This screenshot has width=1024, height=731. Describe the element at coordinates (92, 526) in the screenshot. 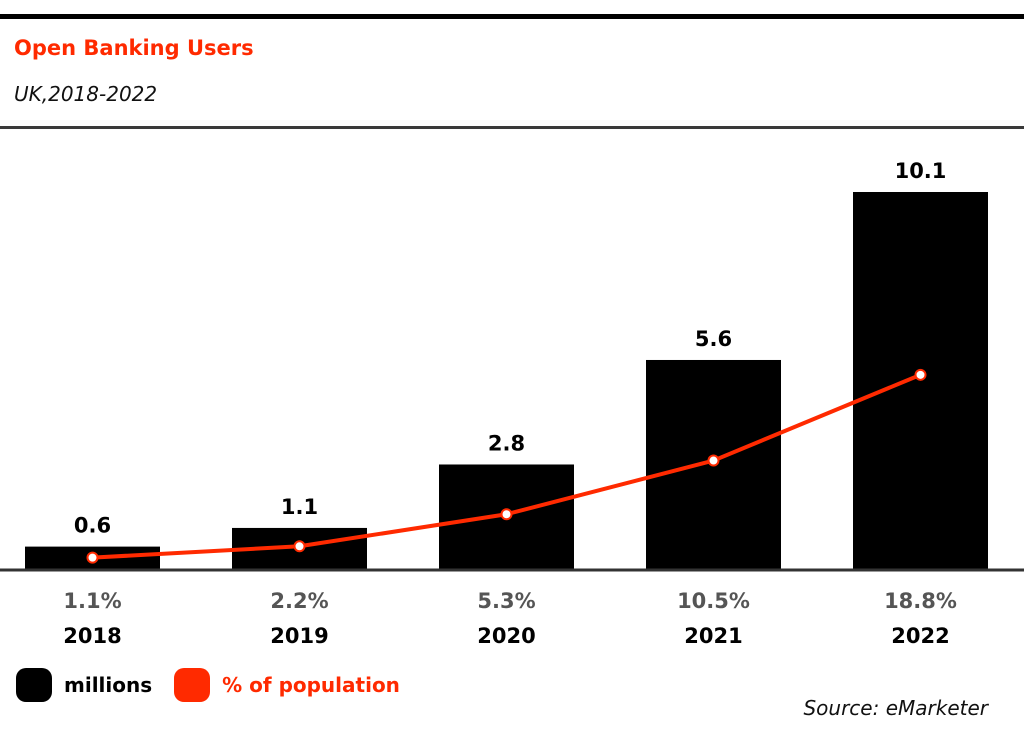

I see `bar-value-label-2018: 0.6` at that location.